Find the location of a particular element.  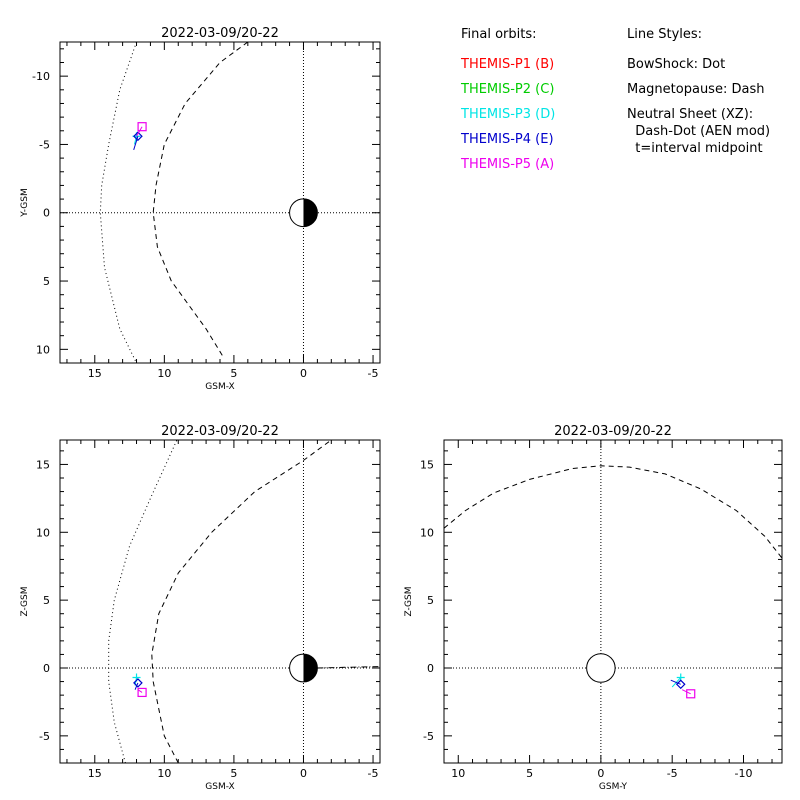

style-neutral-sheet: Neutral Sheet (XZ): is located at coordinates (690, 114).